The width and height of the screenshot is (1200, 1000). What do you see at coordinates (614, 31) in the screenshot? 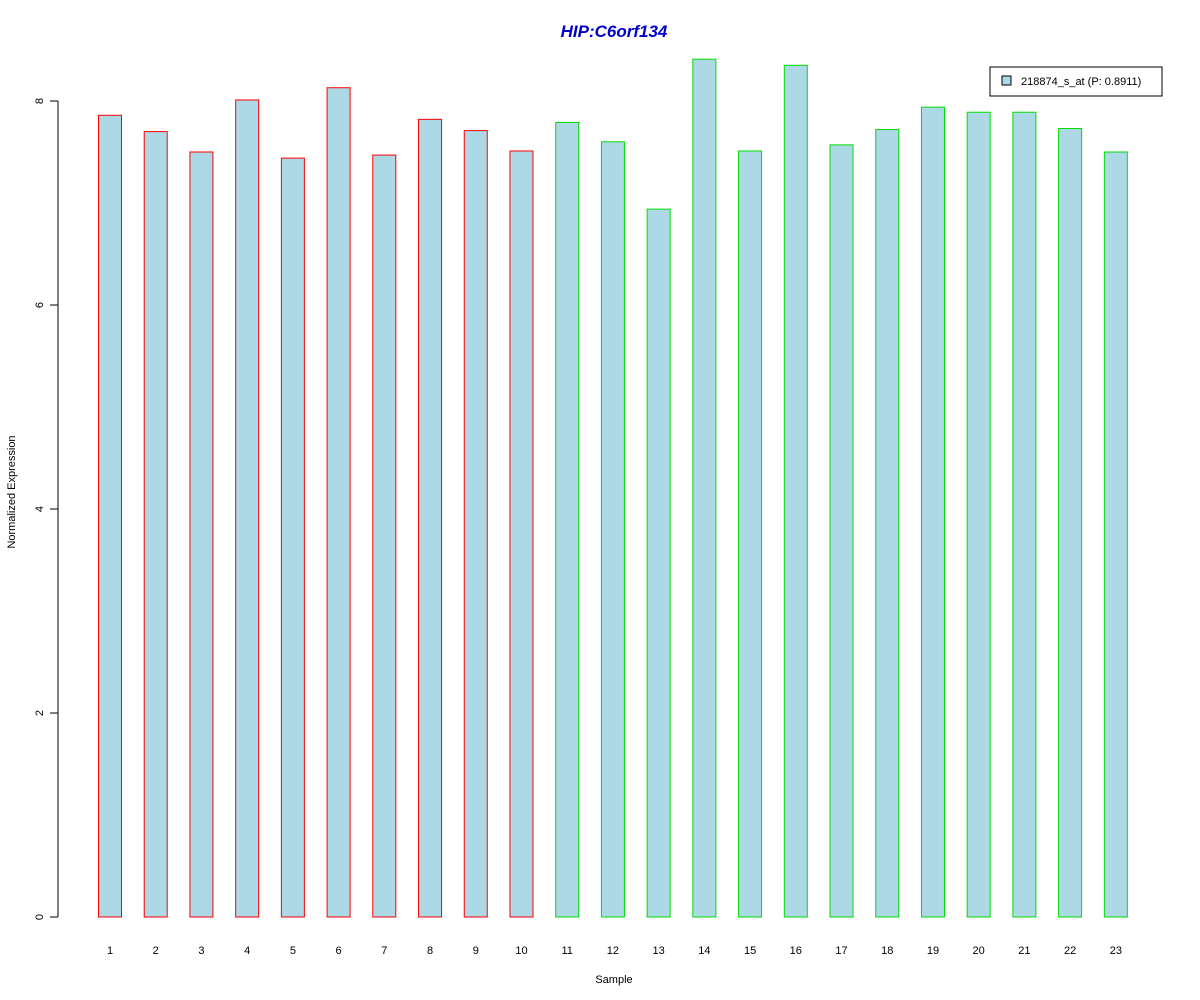
I see `chart-title: HIP:C6orf134` at bounding box center [614, 31].